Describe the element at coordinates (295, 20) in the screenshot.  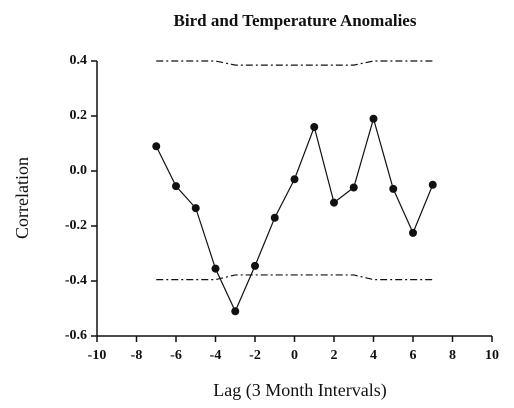
I see `chart-title: Bird and Temperature Anomalies` at that location.